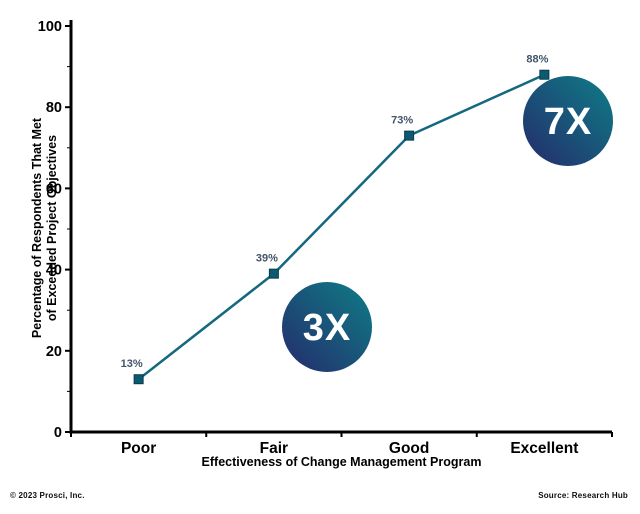 This screenshot has width=640, height=514. What do you see at coordinates (54, 271) in the screenshot?
I see `y-tick-label: 40` at bounding box center [54, 271].